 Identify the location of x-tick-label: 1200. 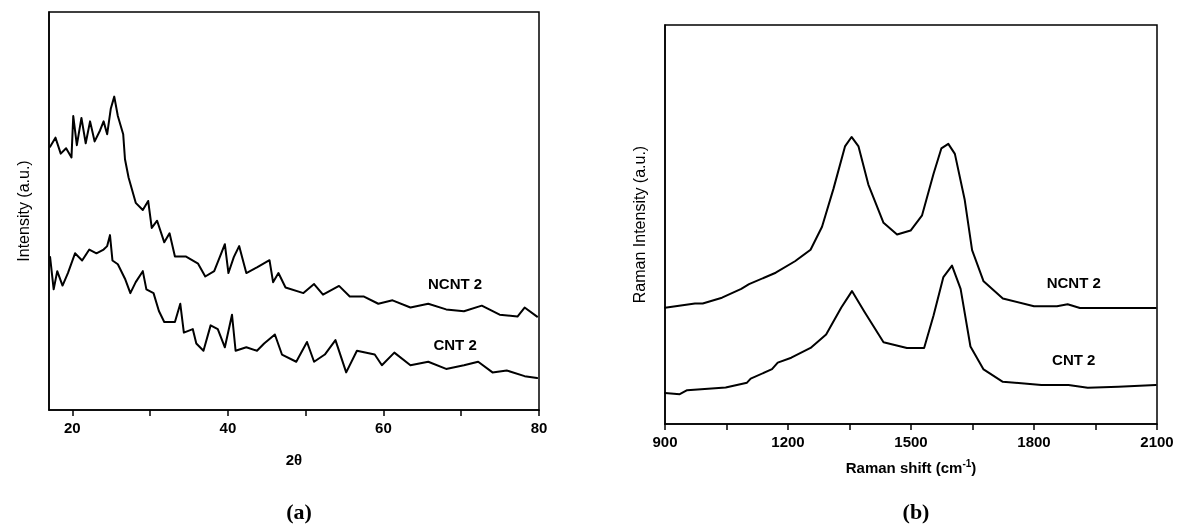
(788, 441).